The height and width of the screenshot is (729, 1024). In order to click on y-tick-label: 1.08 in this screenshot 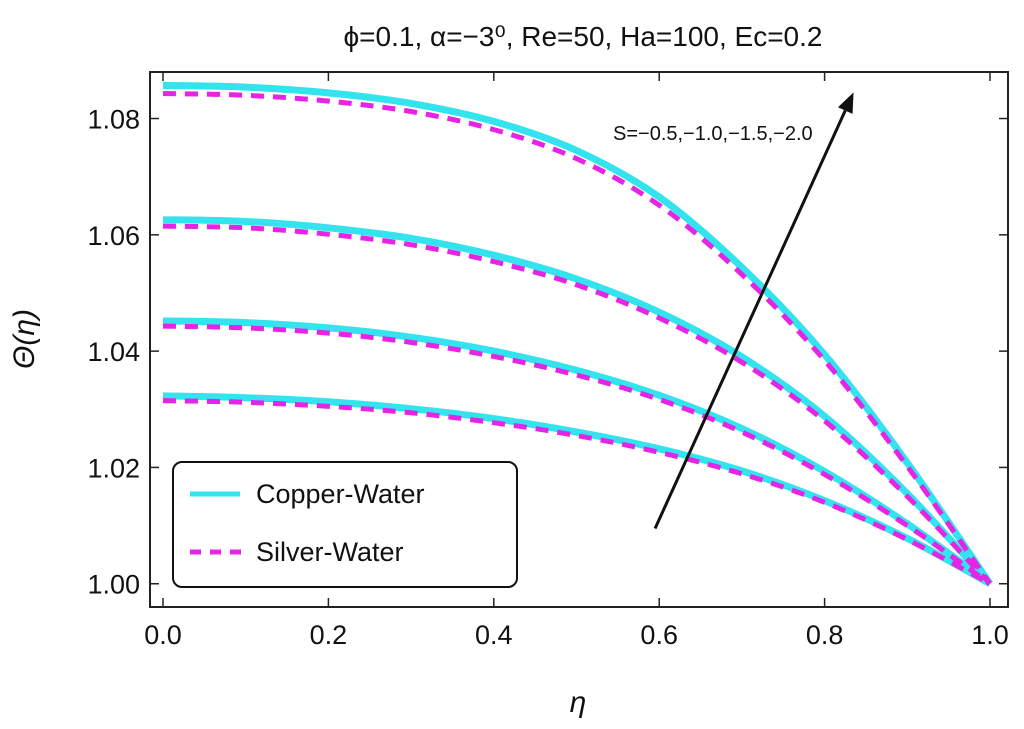, I will do `click(113, 120)`.